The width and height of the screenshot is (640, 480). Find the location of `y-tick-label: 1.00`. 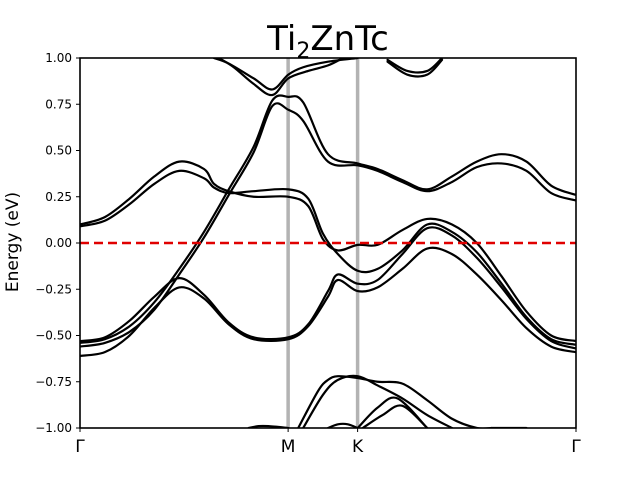

y-tick-label: 1.00 is located at coordinates (58, 58).